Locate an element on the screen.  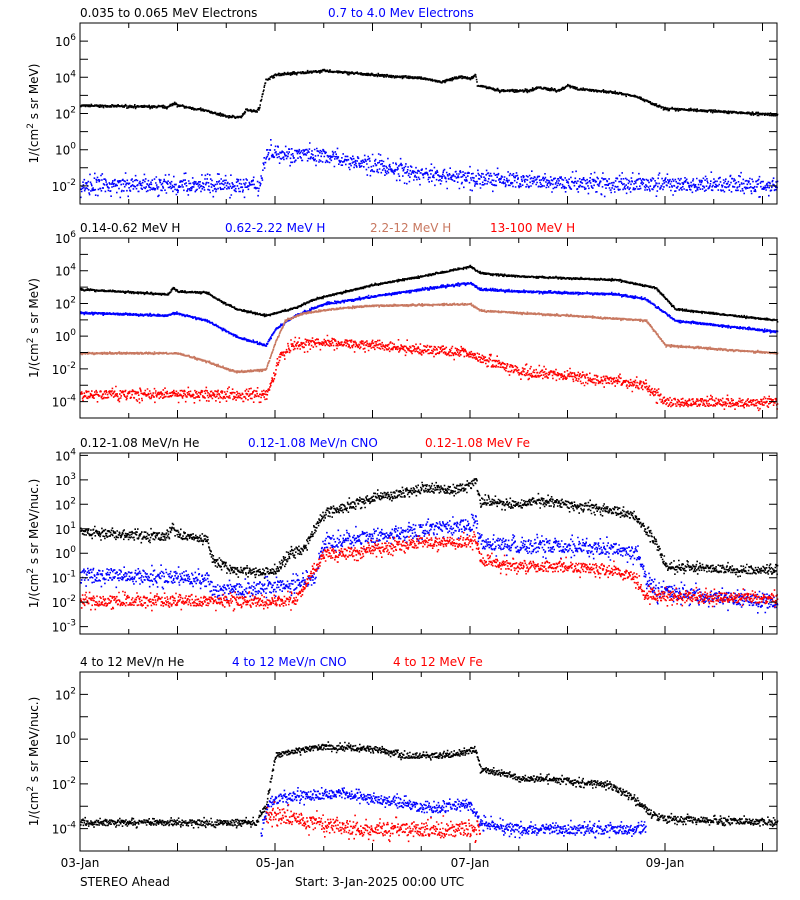
legend-label: 13-100 MeV H is located at coordinates (532, 228).